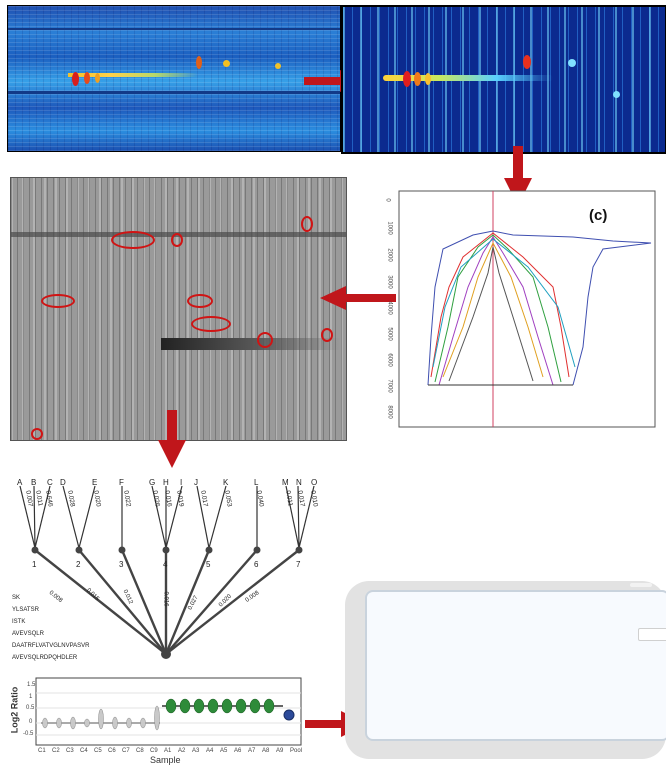  I want to click on y-tick: 5000, so click(389, 334).